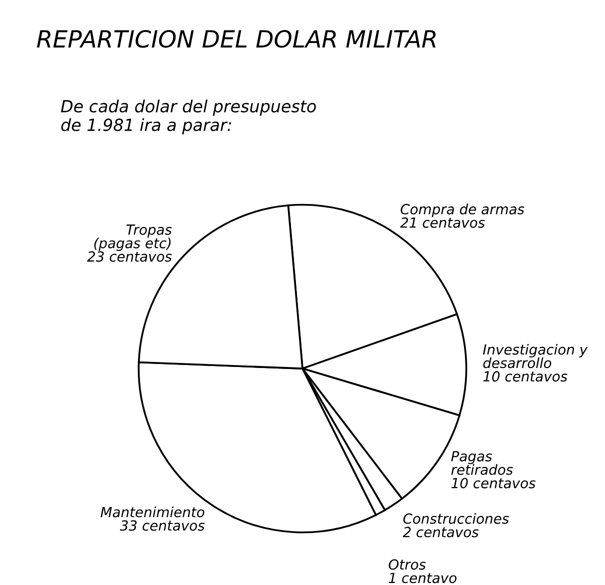  Describe the element at coordinates (236, 39) in the screenshot. I see `chart-title: REPARTICION DEL DOLAR MILITAR` at that location.